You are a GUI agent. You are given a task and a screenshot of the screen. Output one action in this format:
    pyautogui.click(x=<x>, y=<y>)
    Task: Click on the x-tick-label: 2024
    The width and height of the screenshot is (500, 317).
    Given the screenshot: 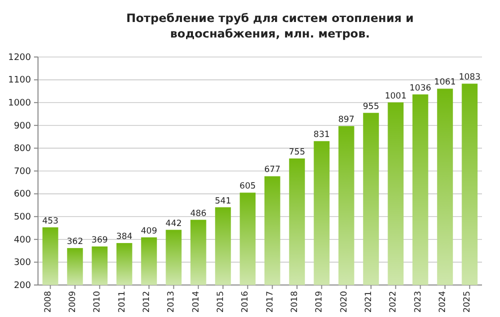 What is the action you would take?
    pyautogui.click(x=443, y=302)
    